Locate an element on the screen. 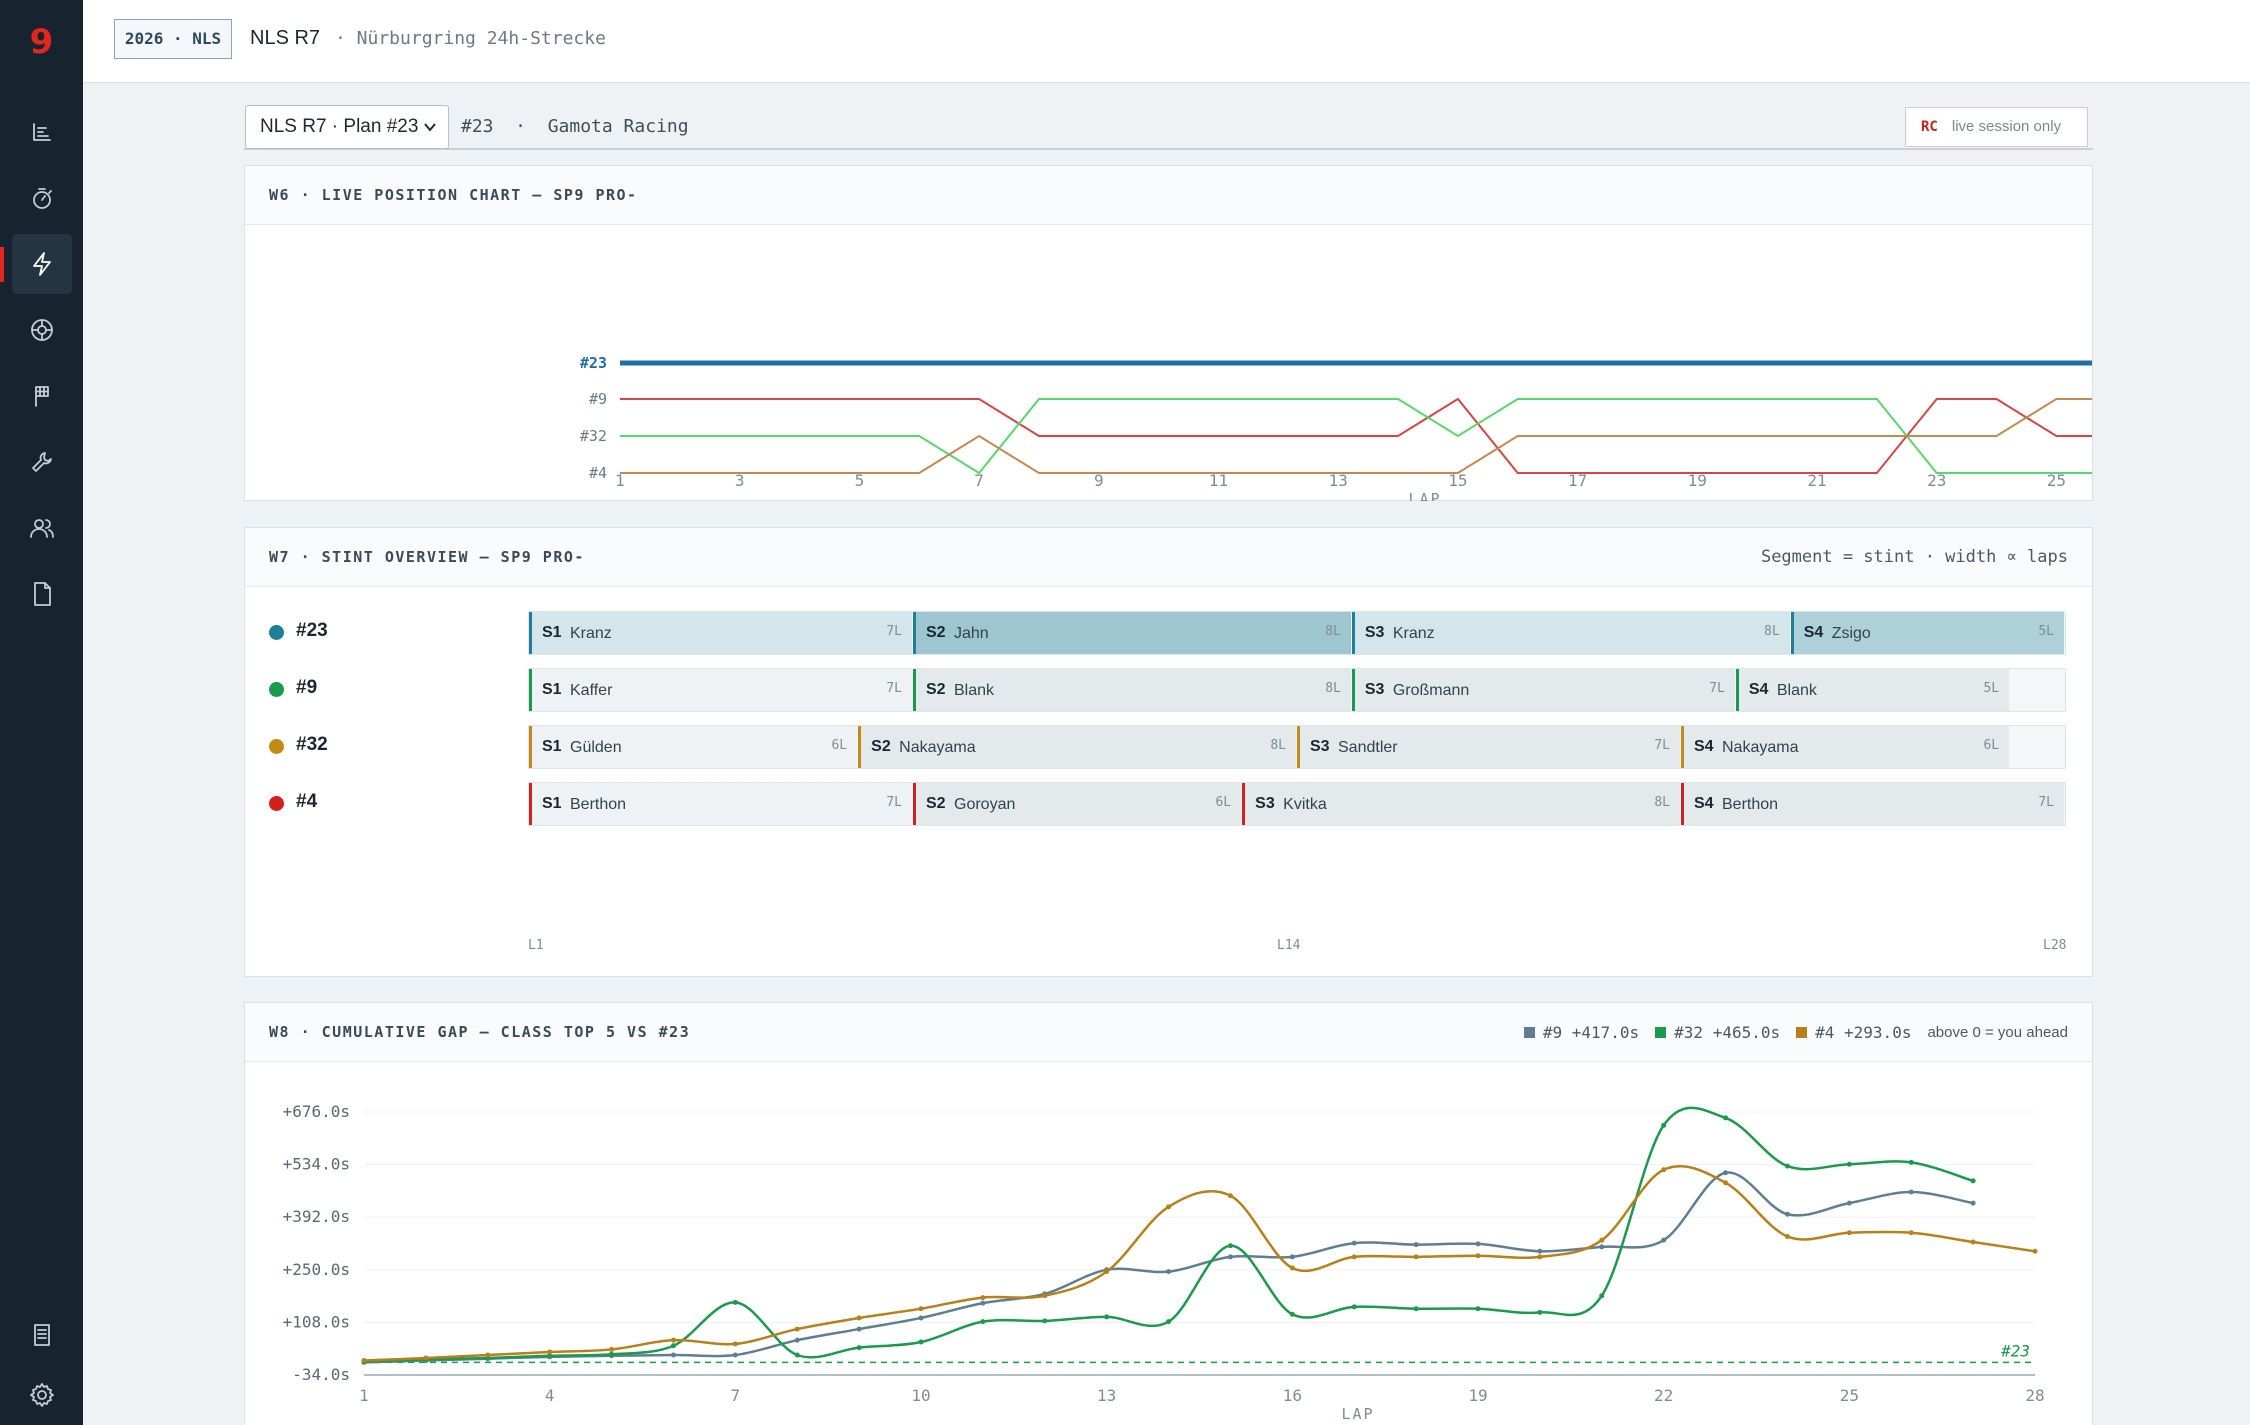  stopwatch-icon is located at coordinates (42, 198).